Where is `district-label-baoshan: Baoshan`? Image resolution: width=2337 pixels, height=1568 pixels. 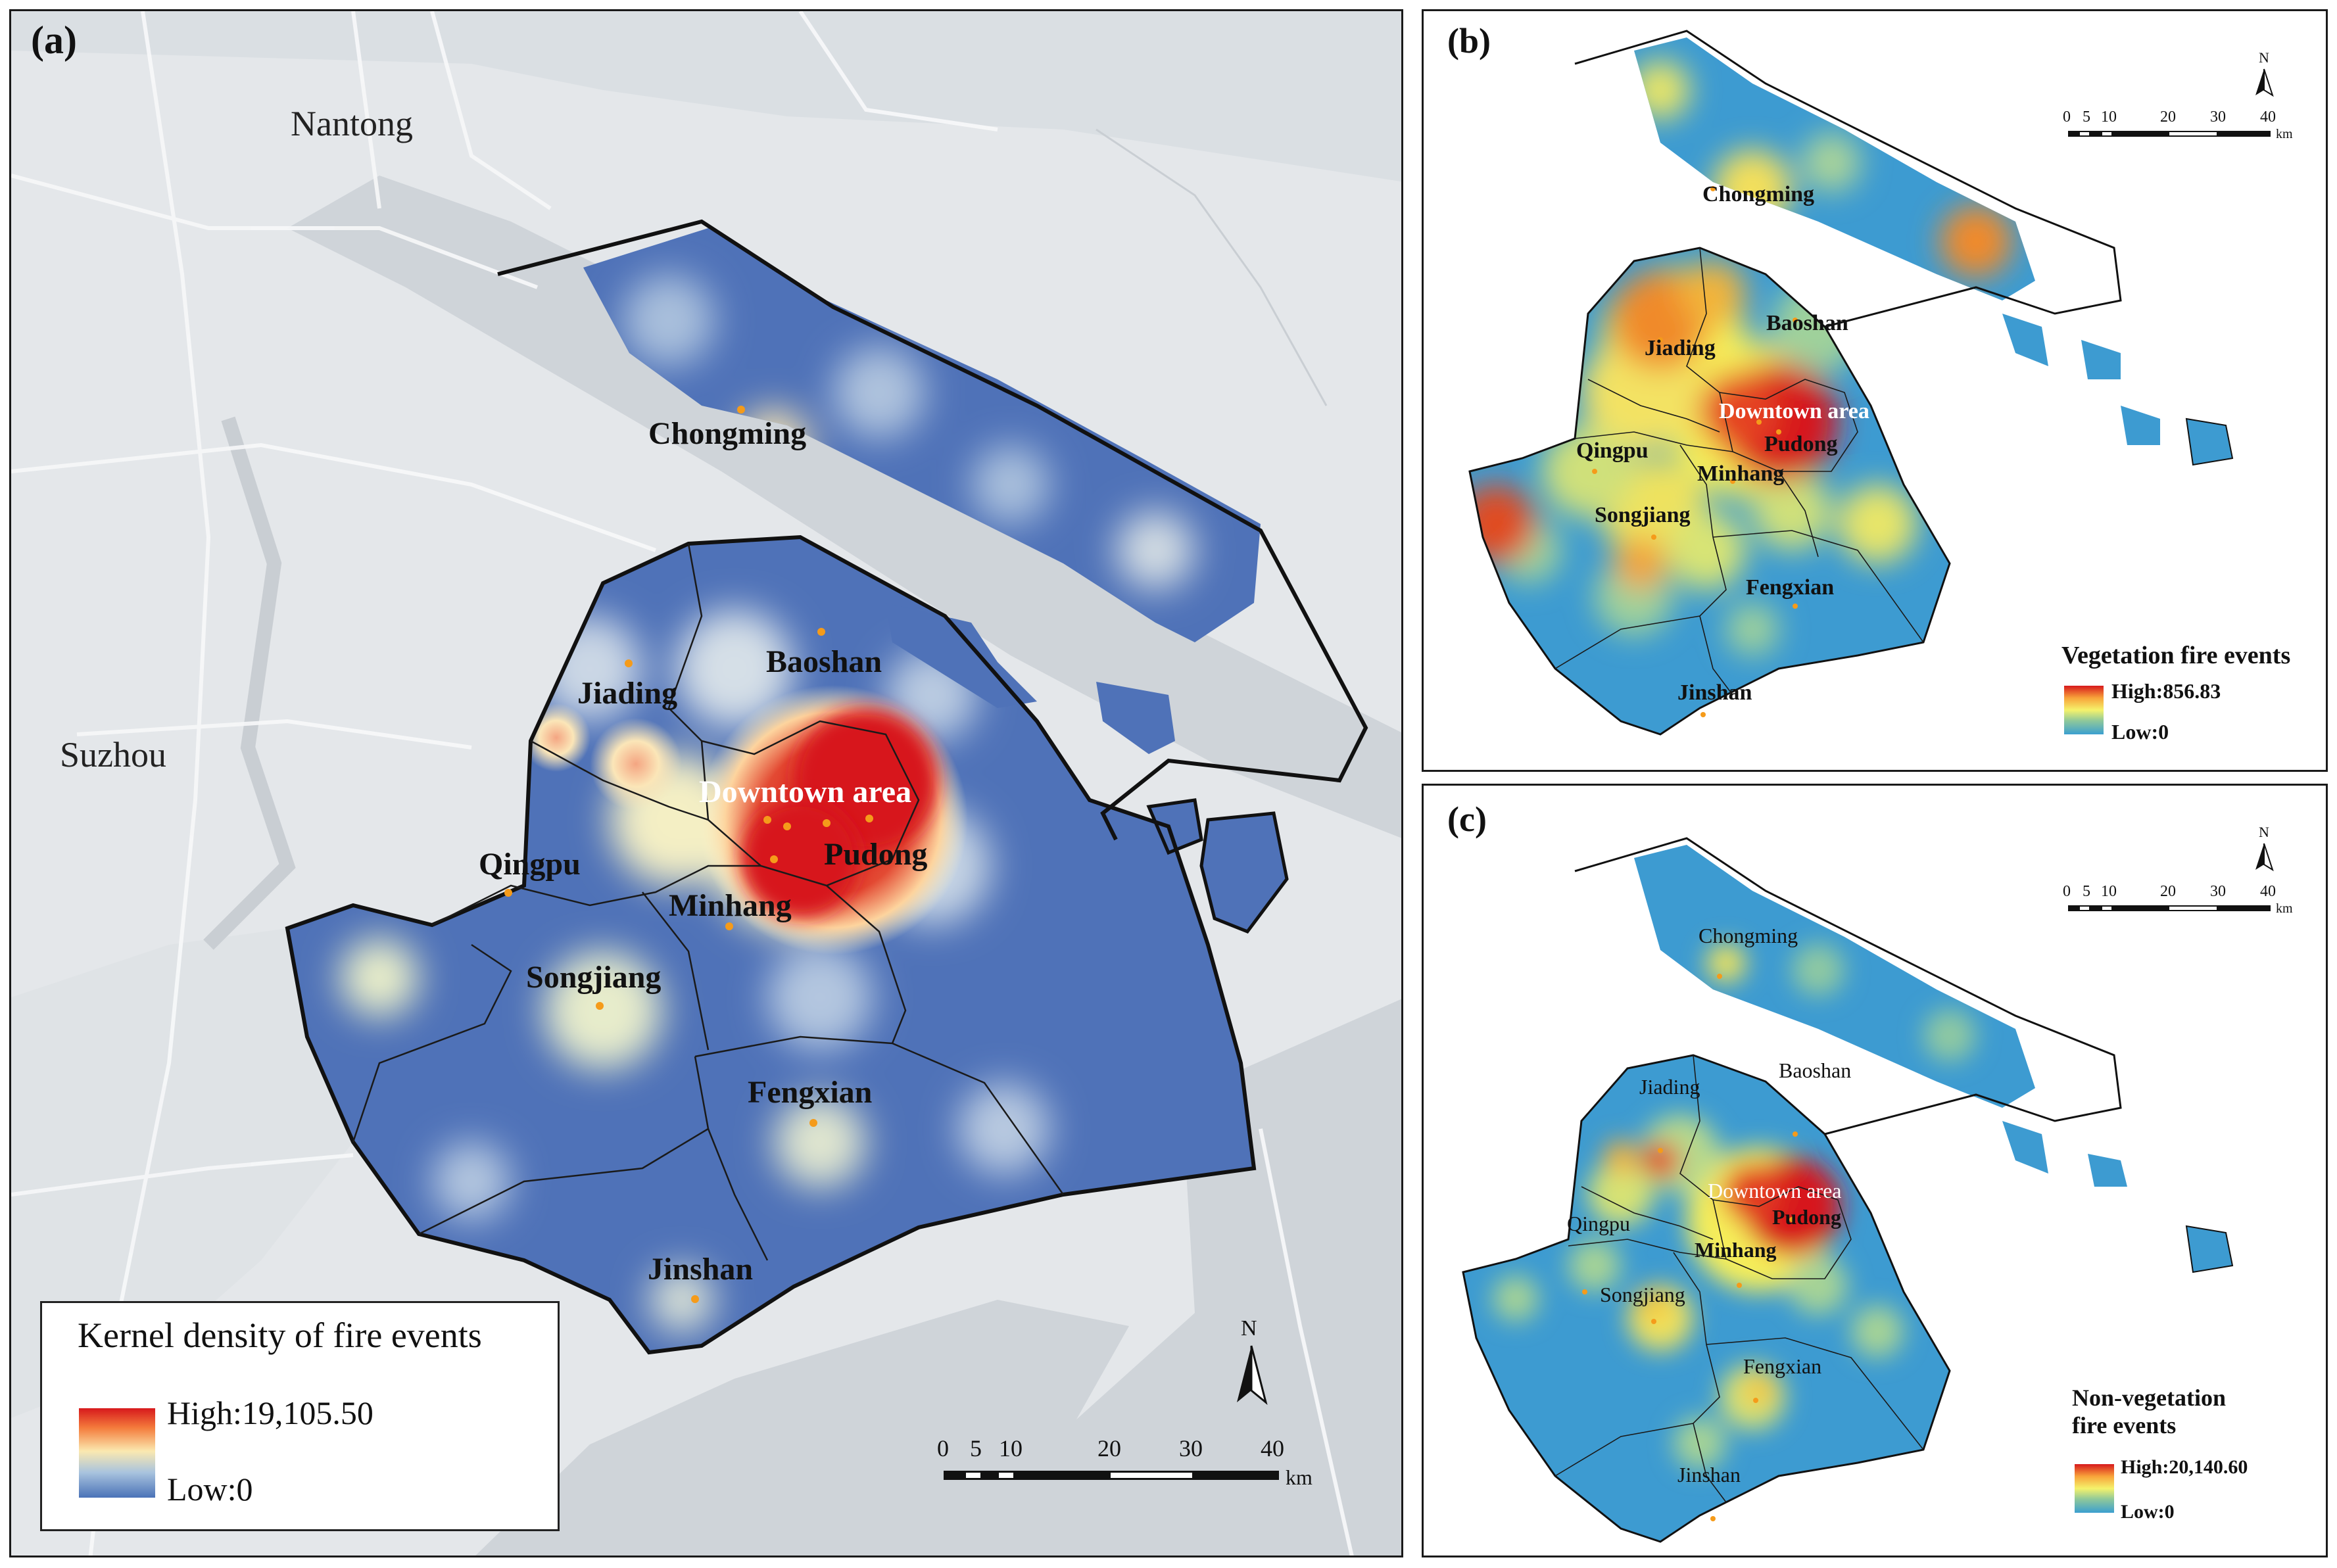
district-label-baoshan: Baoshan is located at coordinates (824, 662).